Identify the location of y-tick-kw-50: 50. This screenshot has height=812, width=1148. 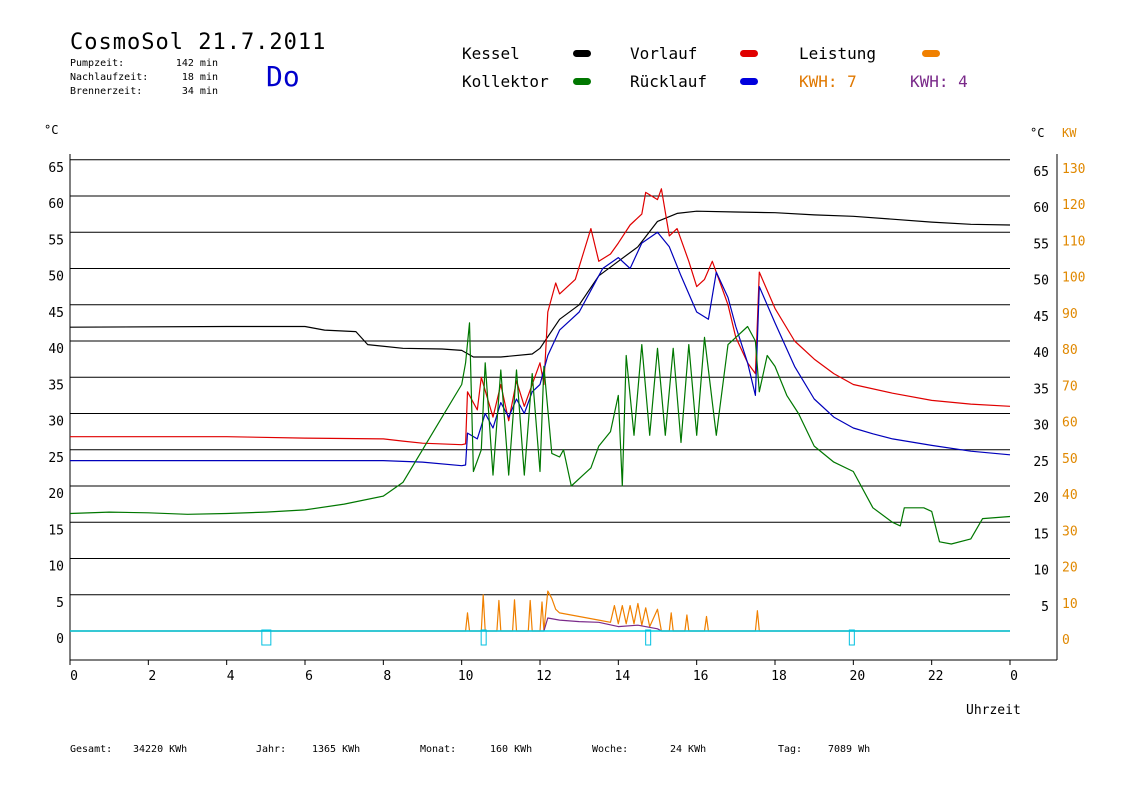
(1070, 459).